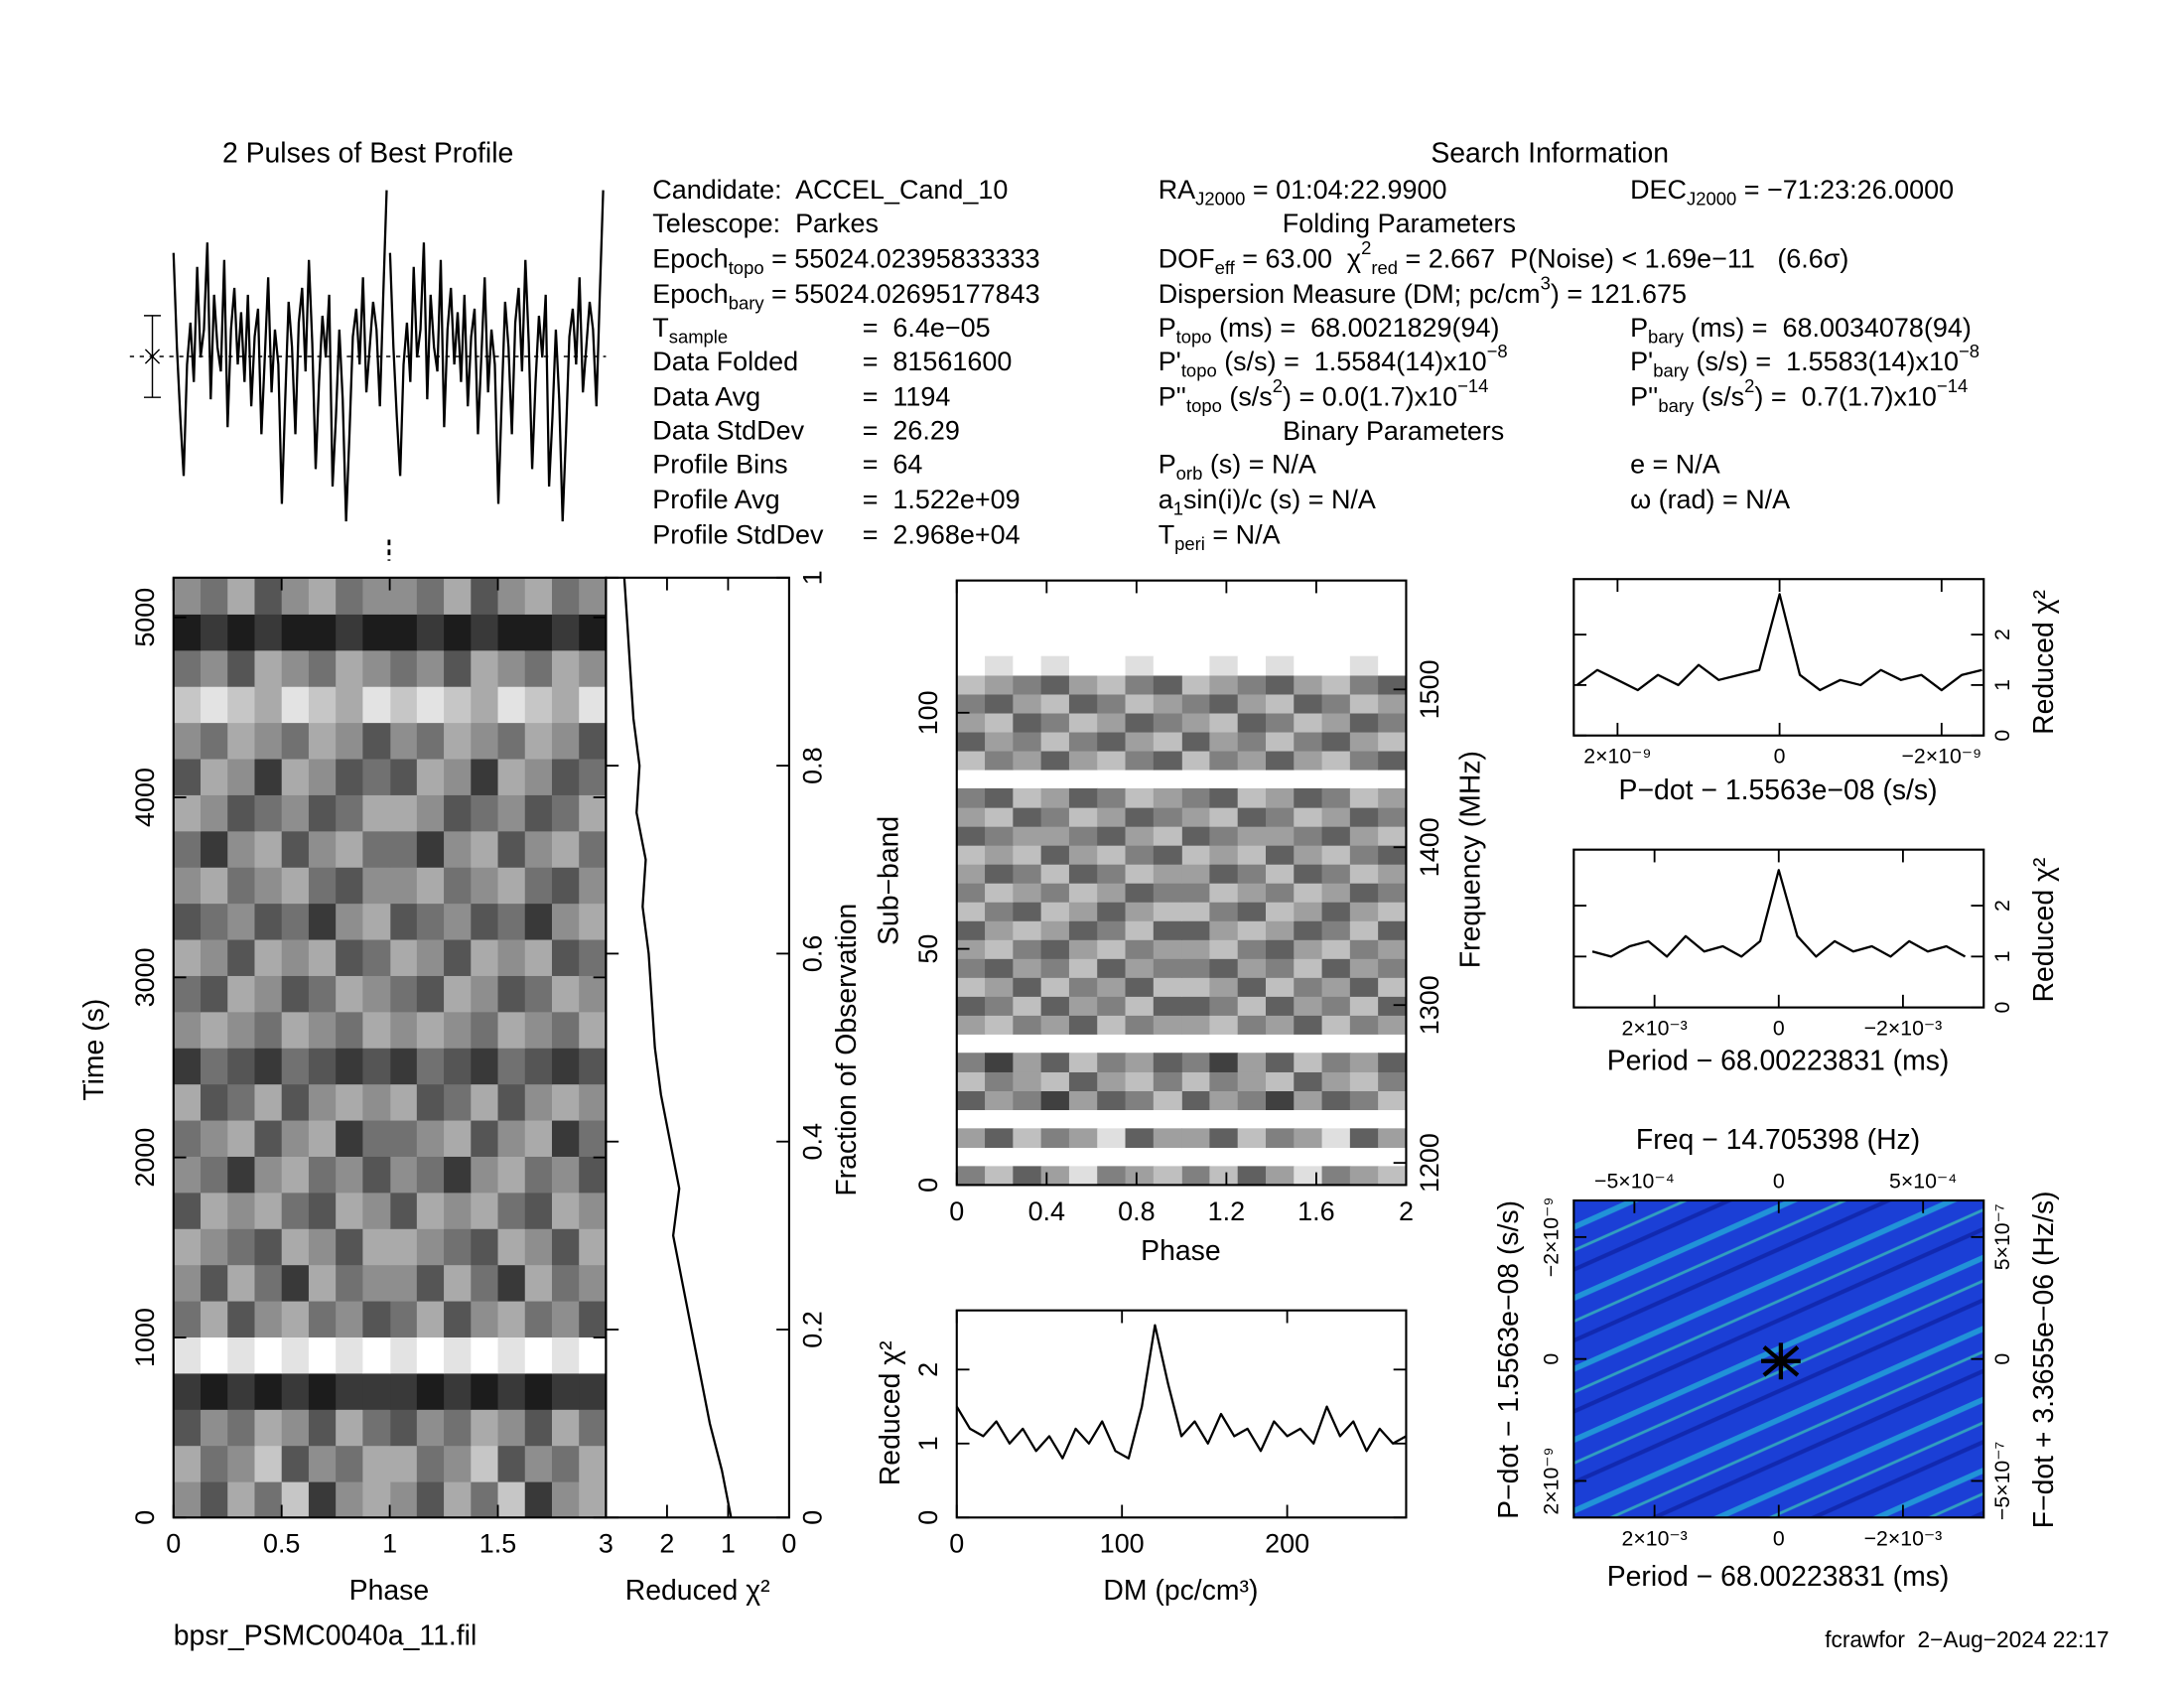  I want to click on info-text: Profile Avg, so click(715, 499).